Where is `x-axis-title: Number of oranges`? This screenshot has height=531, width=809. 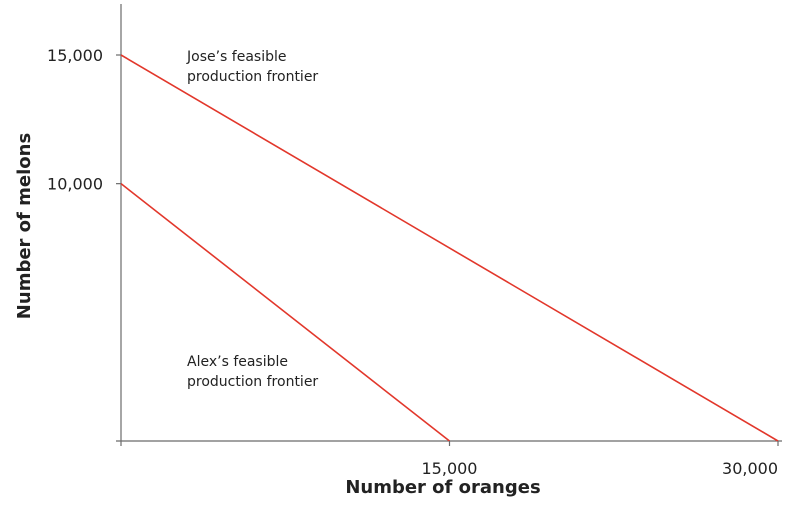 x-axis-title: Number of oranges is located at coordinates (442, 487).